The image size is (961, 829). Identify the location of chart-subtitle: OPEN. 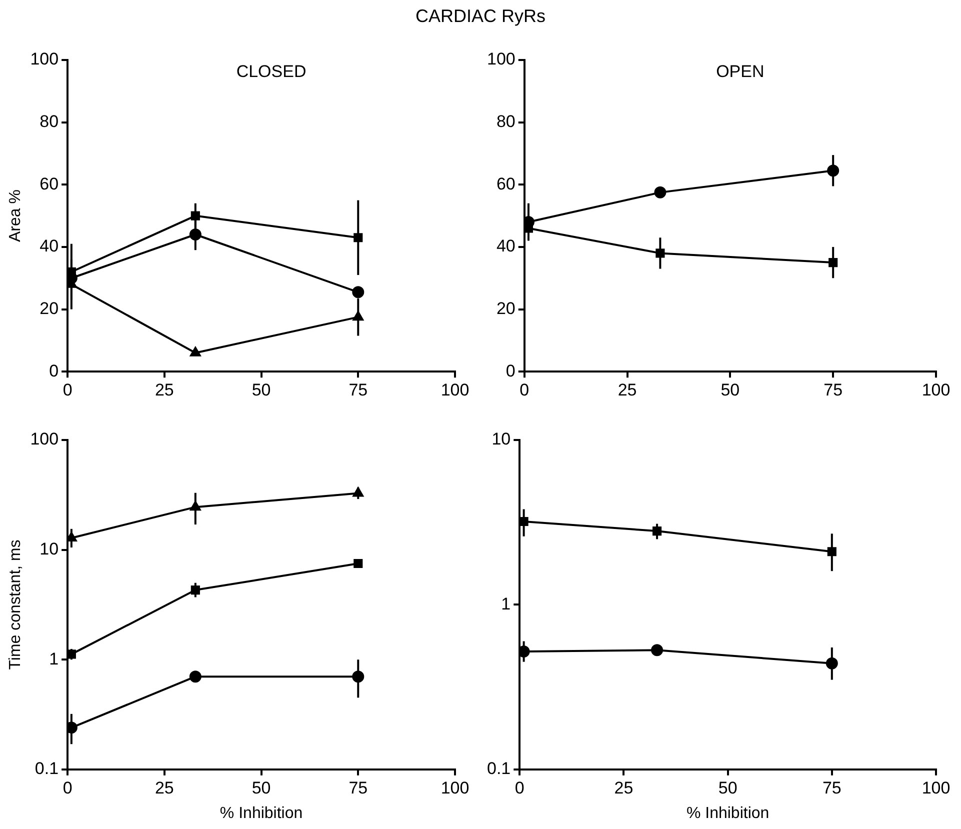
(740, 72).